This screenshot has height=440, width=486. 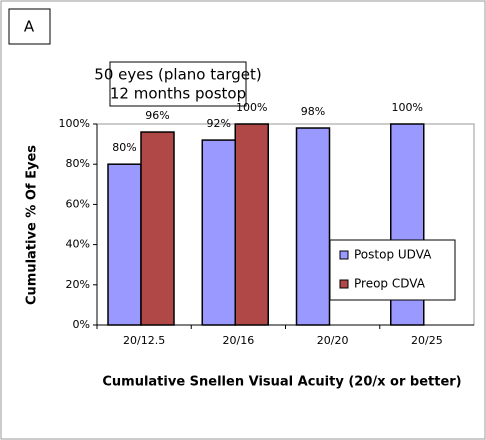 What do you see at coordinates (78, 244) in the screenshot?
I see `y-tick-label: 40%` at bounding box center [78, 244].